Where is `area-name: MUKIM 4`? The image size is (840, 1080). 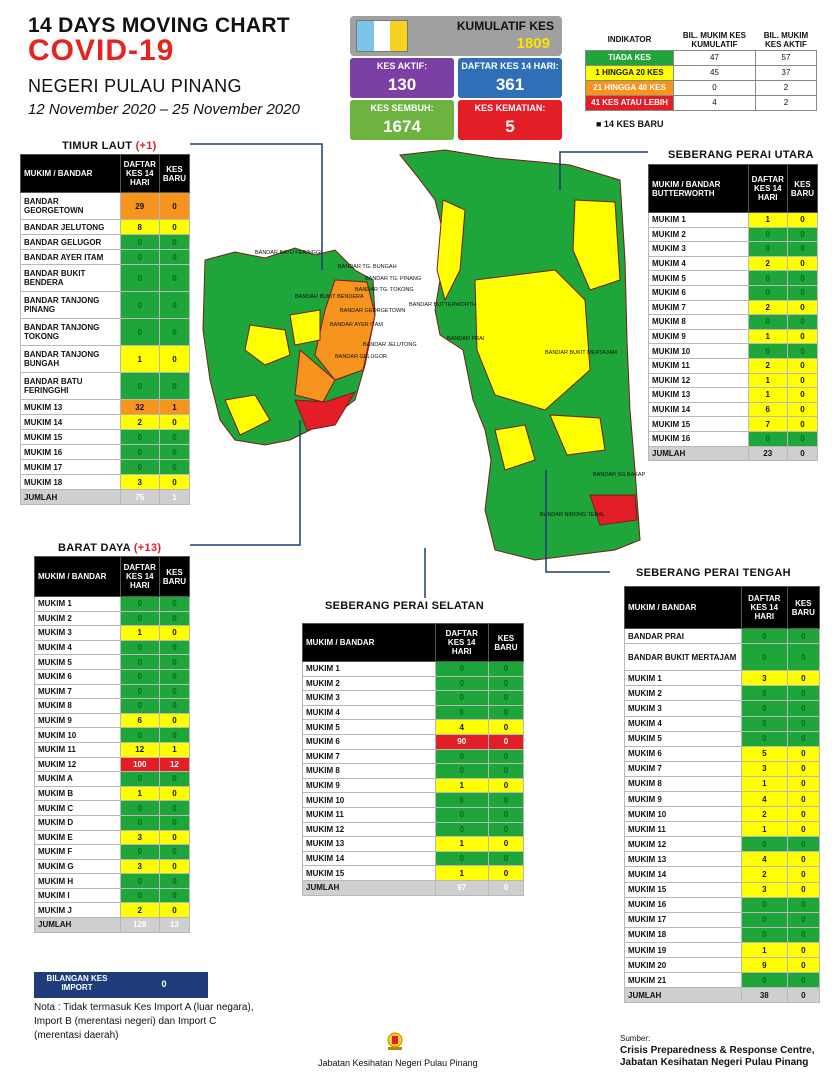
area-name: MUKIM 4 is located at coordinates (698, 263).